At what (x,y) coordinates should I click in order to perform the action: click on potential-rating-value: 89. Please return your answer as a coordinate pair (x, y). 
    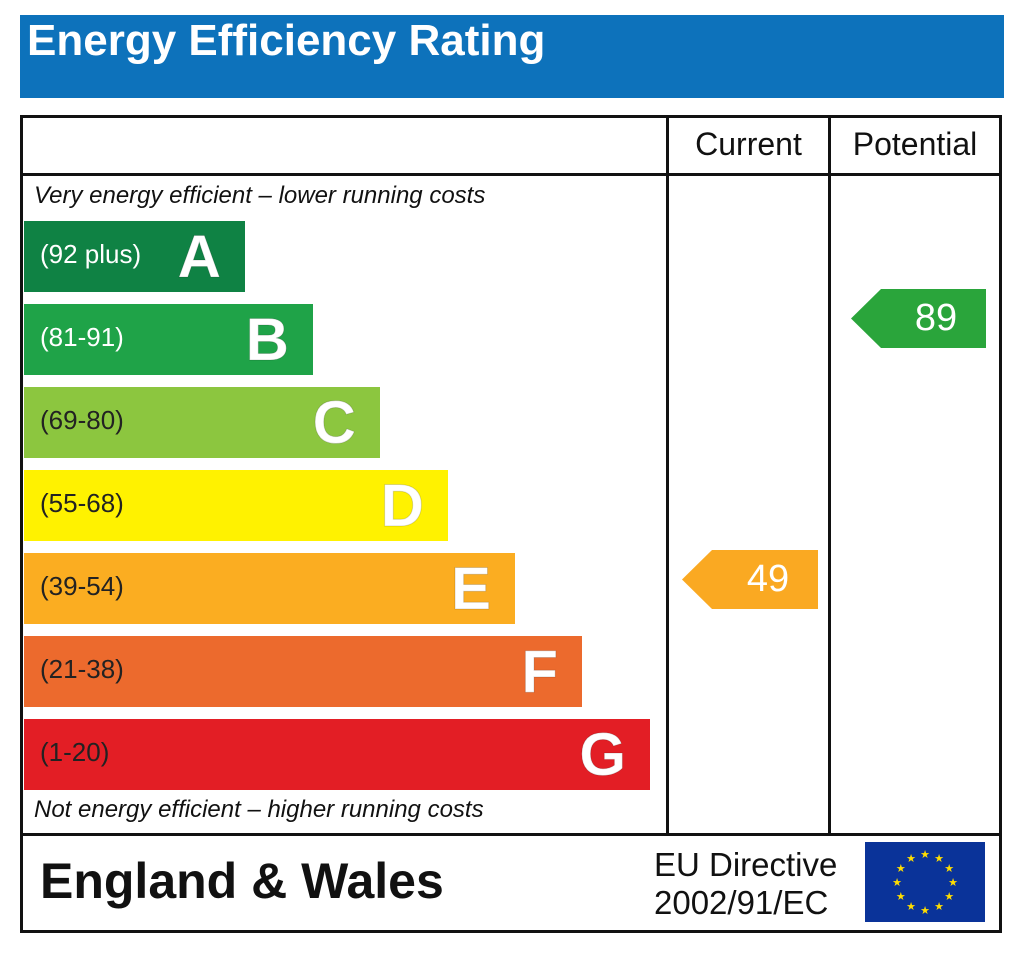
    Looking at the image, I should click on (936, 318).